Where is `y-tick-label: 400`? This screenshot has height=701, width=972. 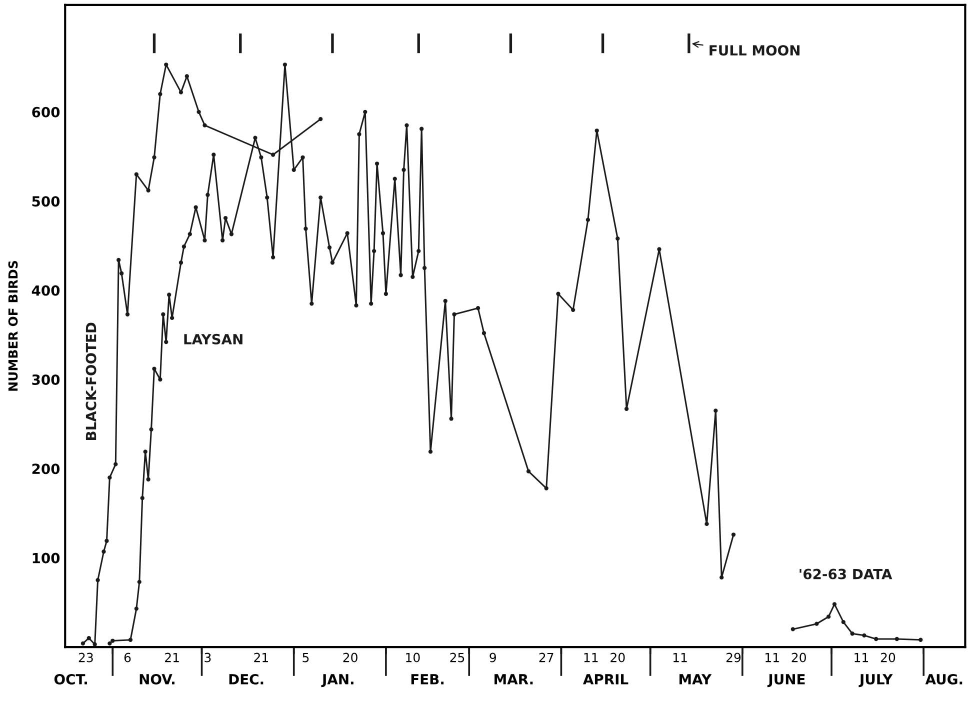
y-tick-label: 400 is located at coordinates (46, 290).